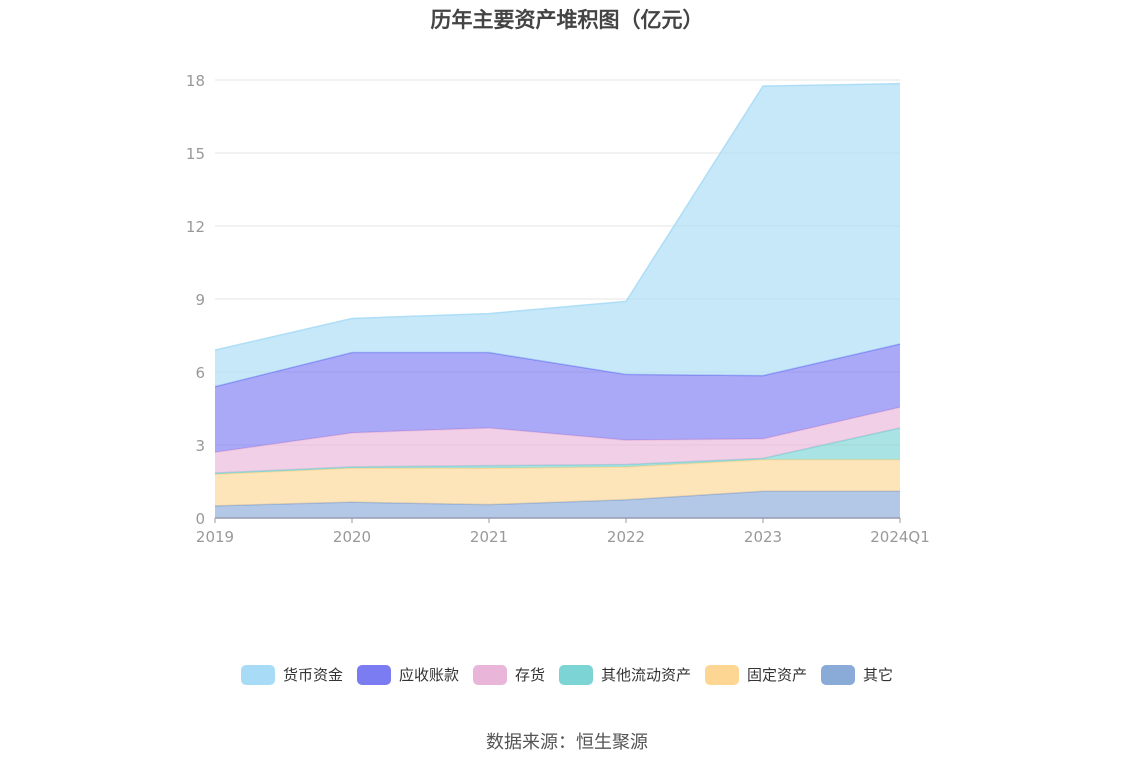 The image size is (1134, 766). Describe the element at coordinates (352, 537) in the screenshot. I see `x-tick-label: 2020` at that location.